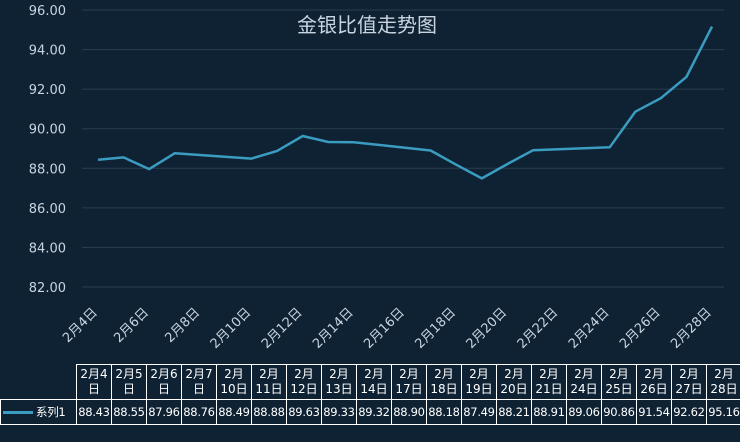 This screenshot has width=740, height=442. Describe the element at coordinates (479, 382) in the screenshot. I see `data-table-header-cell: 2月 19日` at that location.